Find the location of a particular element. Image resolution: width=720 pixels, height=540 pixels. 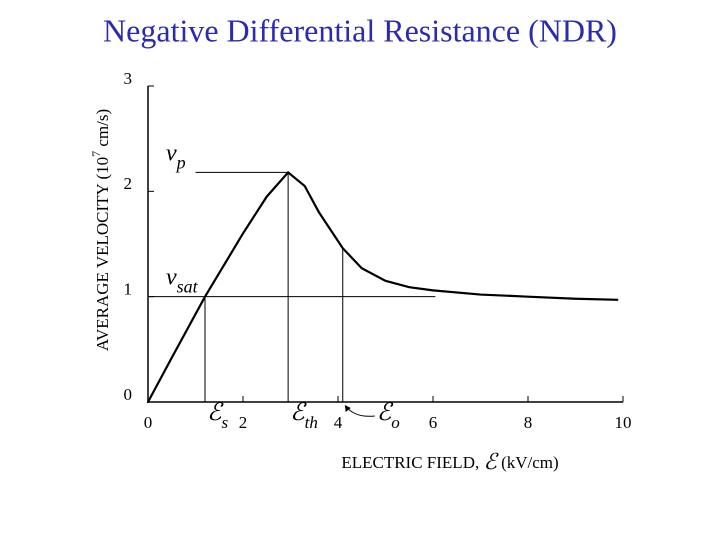

level-sub: sat is located at coordinates (188, 287).